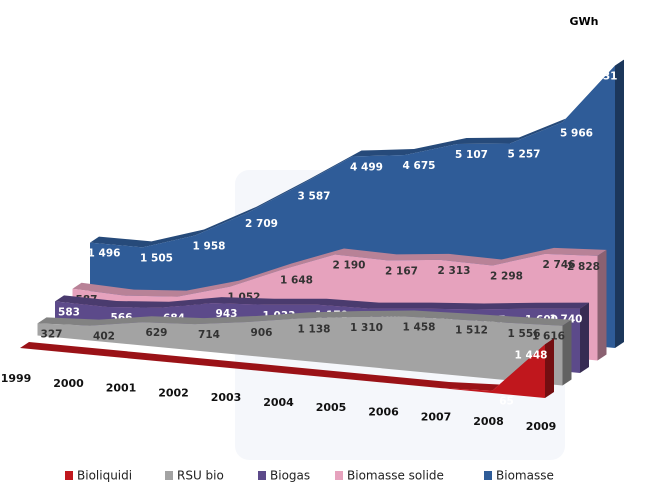 The image size is (648, 492). Describe the element at coordinates (383, 412) in the screenshot. I see `x-tick-label: 2006` at that location.